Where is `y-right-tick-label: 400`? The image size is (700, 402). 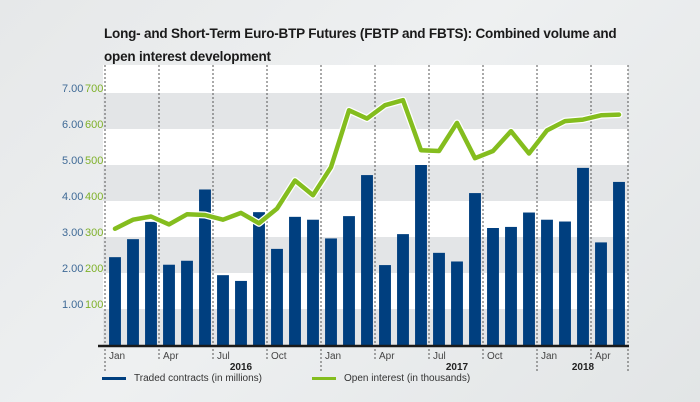 y-right-tick-label: 400 is located at coordinates (94, 197).